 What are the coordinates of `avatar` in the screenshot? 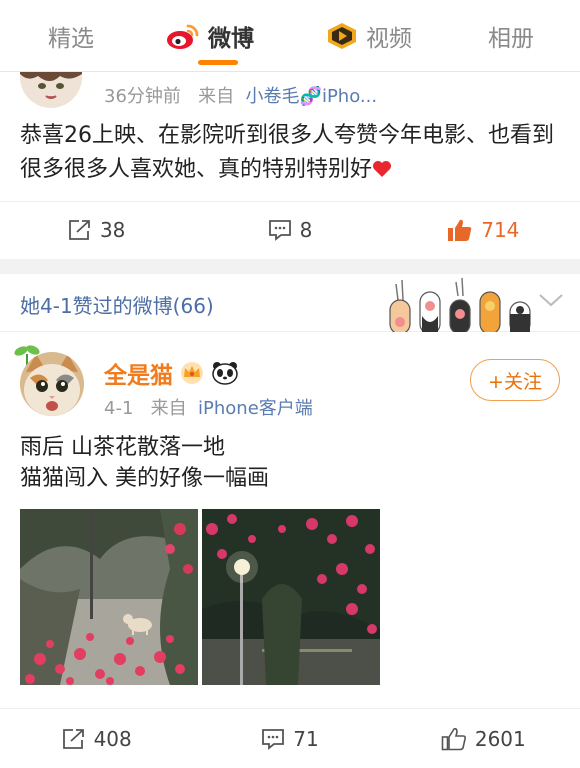 It's located at (52, 384).